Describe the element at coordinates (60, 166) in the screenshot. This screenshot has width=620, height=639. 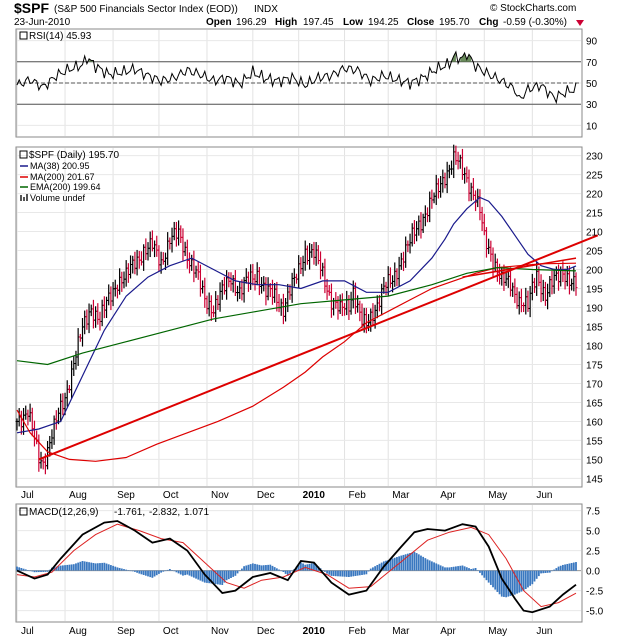
I see `ma38-legend: MA(38) 200.95` at that location.